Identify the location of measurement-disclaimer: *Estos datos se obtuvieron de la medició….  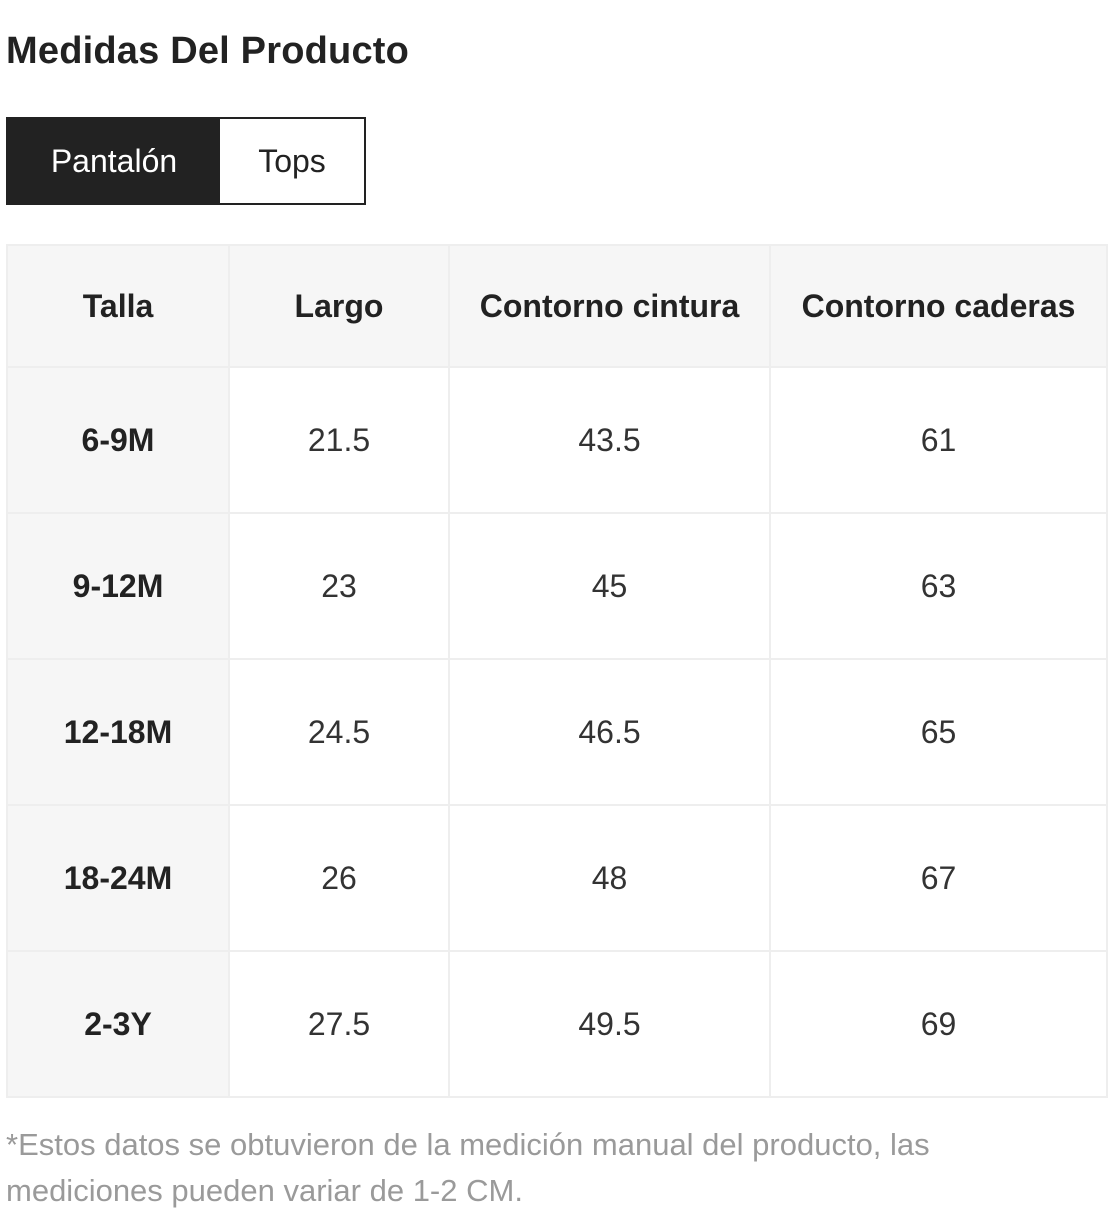
(468, 1167).